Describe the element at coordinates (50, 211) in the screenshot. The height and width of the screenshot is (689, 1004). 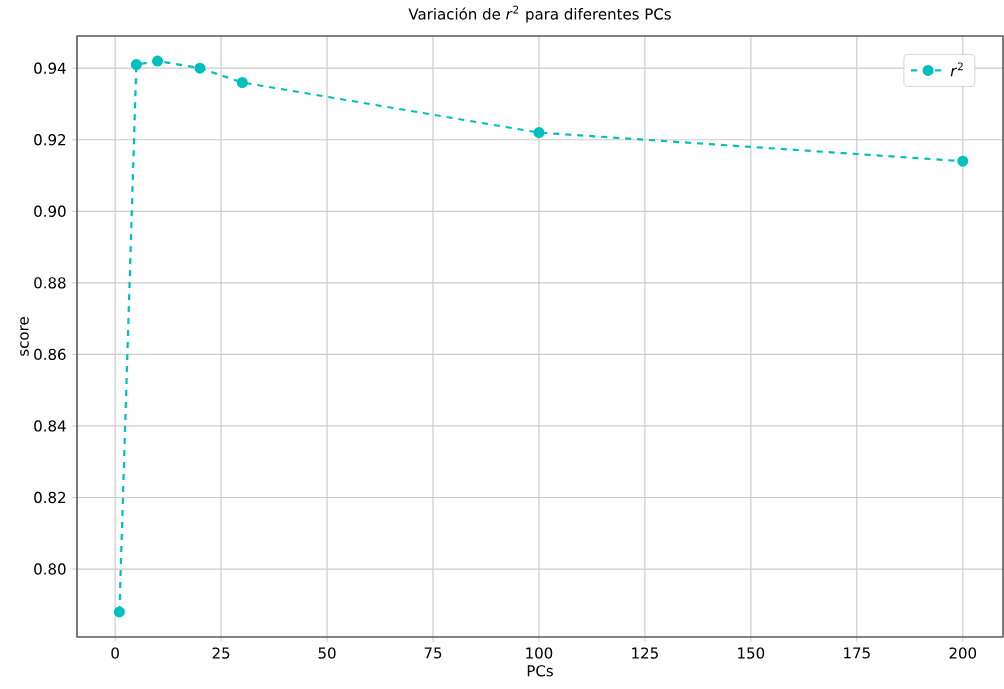
I see `y-tick-label: 0.90` at that location.